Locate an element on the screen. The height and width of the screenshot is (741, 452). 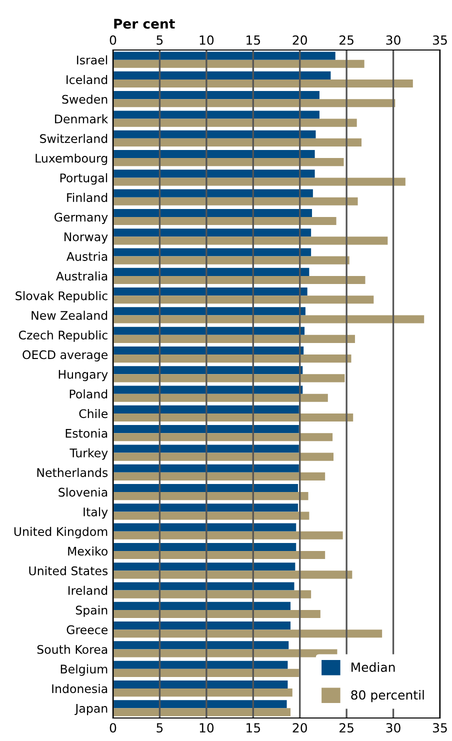
x-tick-label: 15 is located at coordinates (253, 728).